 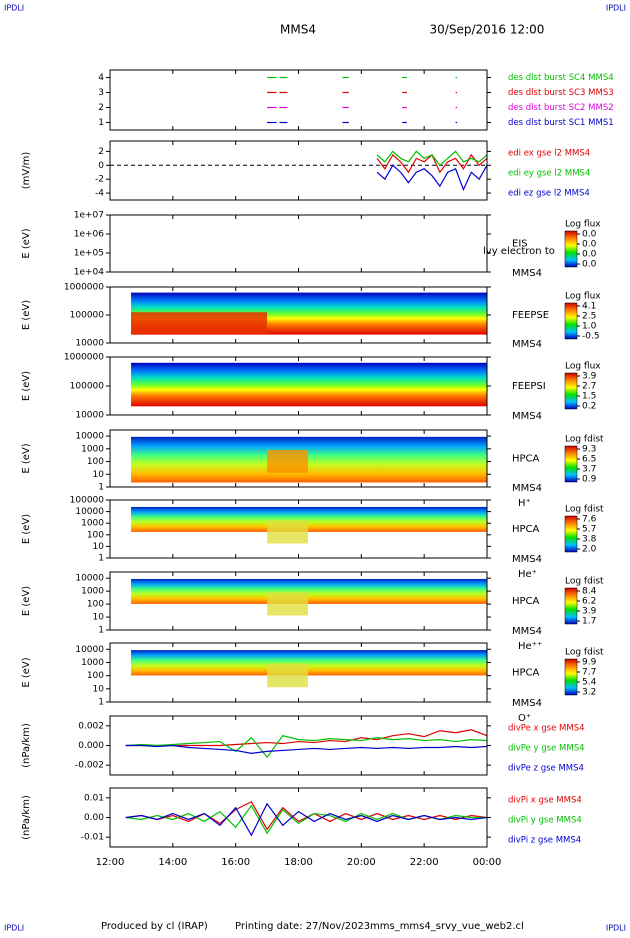 What do you see at coordinates (89, 254) in the screenshot?
I see `y-tick-label: 1e+05` at bounding box center [89, 254].